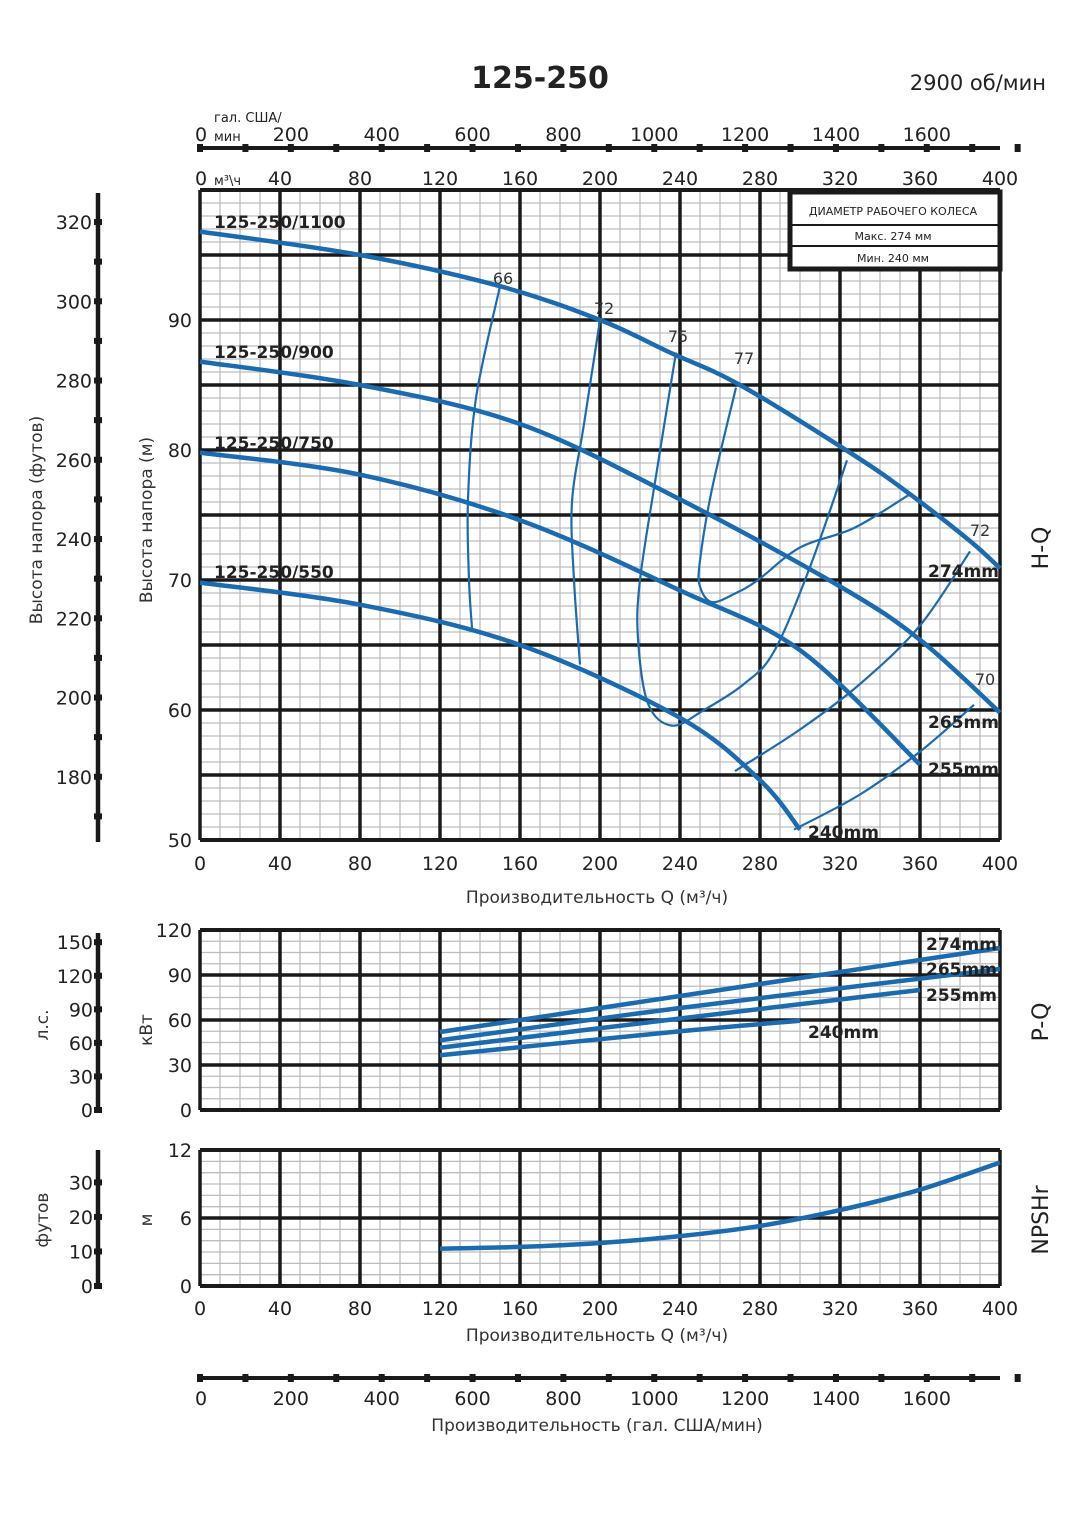  What do you see at coordinates (600, 864) in the screenshot?
I see `flow-tick-label: 200` at bounding box center [600, 864].